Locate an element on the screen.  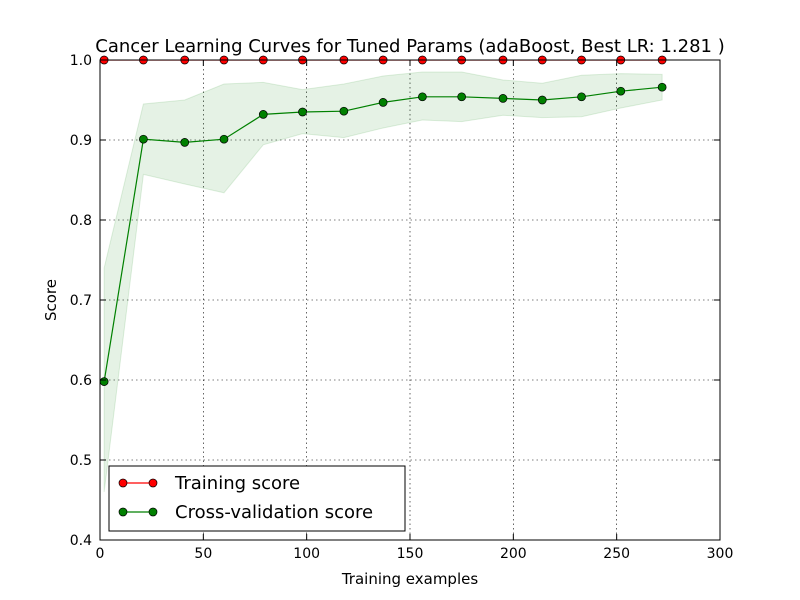
y-tick-label: 0.4 is located at coordinates (81, 541).